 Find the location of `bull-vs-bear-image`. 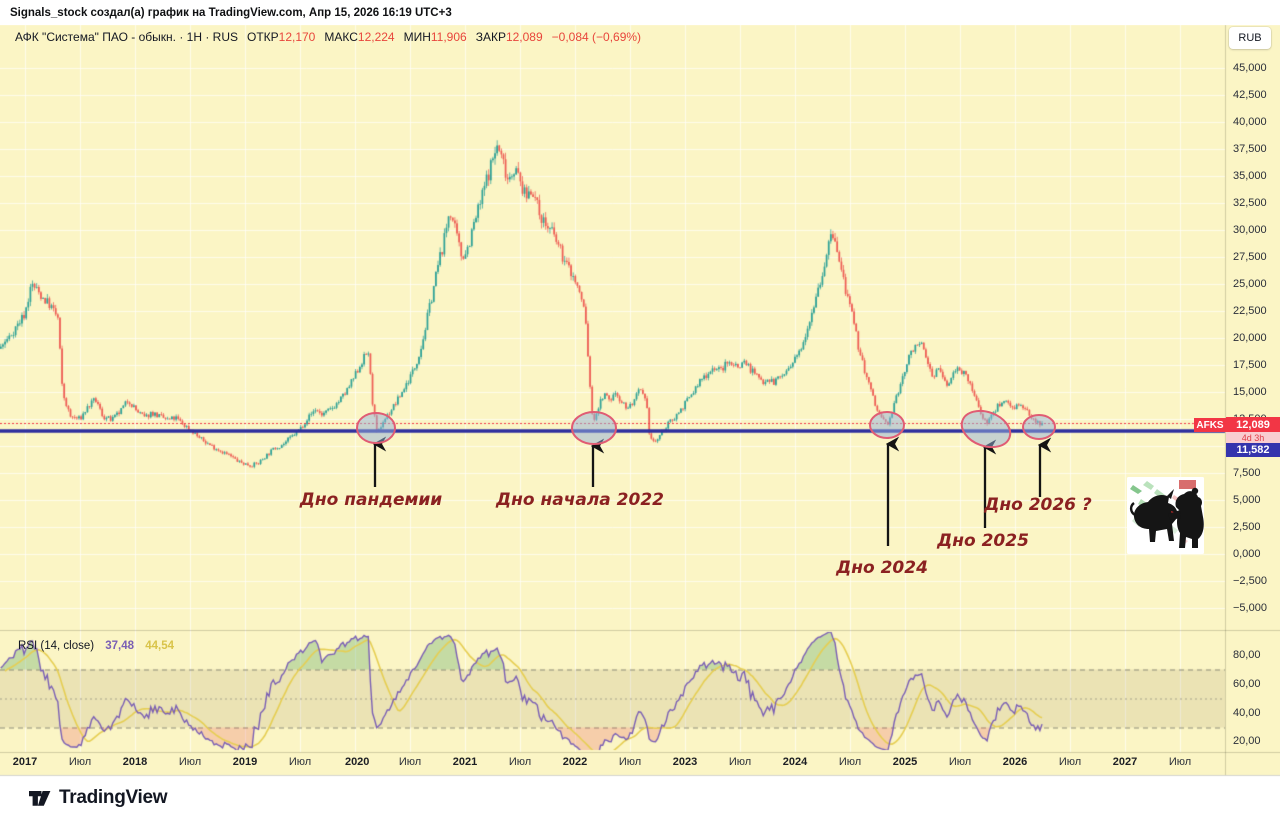

bull-vs-bear-image is located at coordinates (1165, 515).